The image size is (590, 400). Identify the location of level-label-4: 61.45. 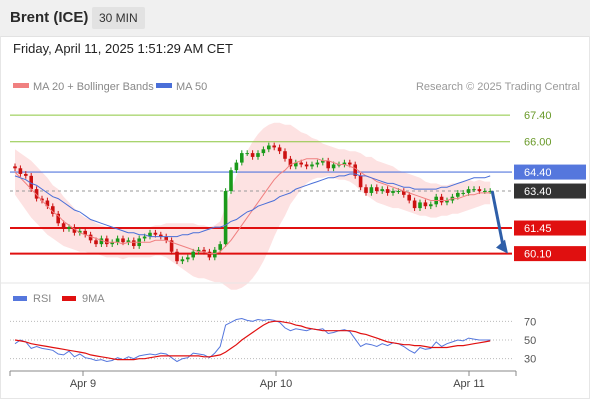
(538, 229).